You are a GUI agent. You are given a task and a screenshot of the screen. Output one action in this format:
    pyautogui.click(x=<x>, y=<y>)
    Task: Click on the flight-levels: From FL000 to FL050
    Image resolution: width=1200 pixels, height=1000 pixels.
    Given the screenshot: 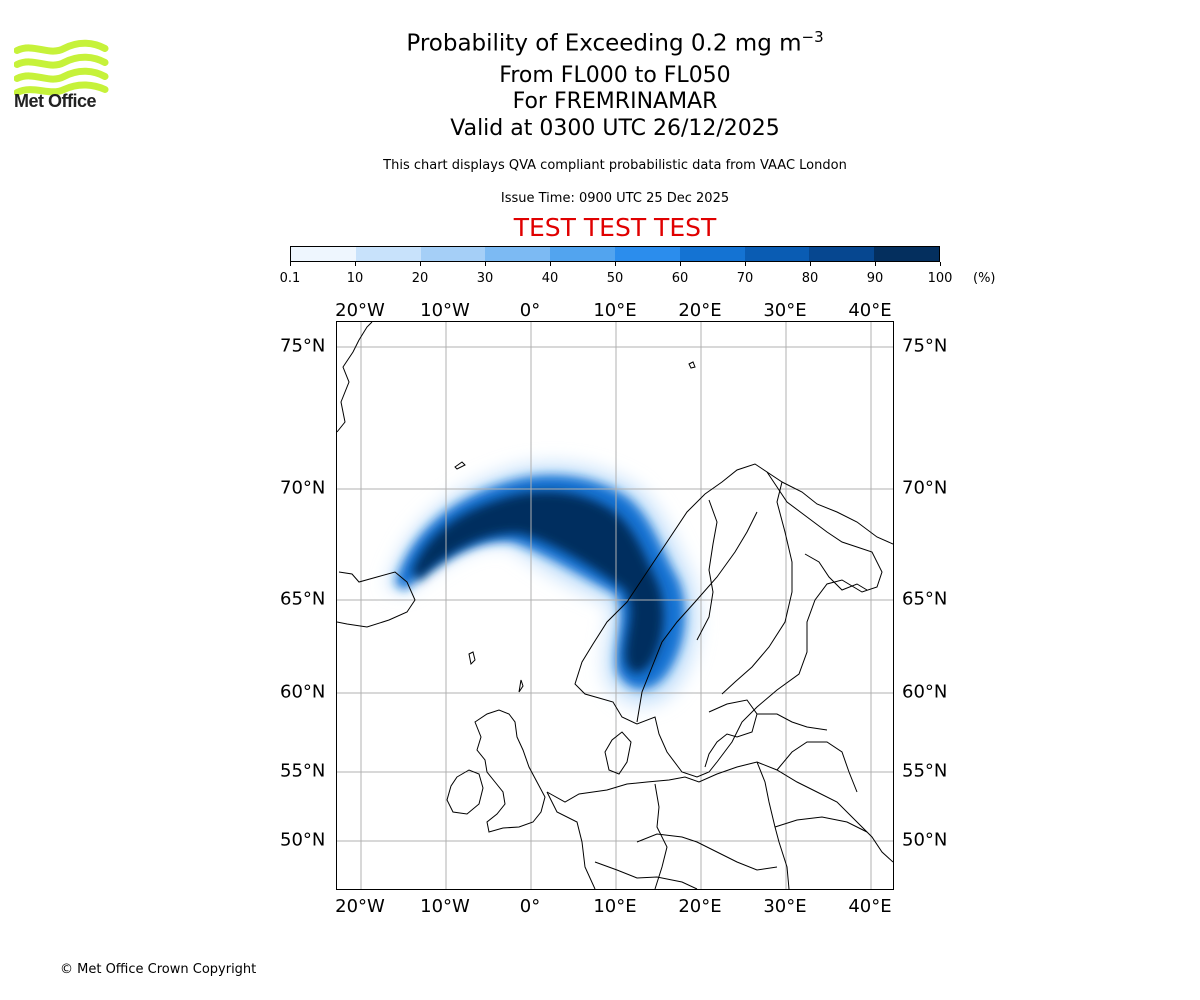 What is the action you would take?
    pyautogui.click(x=615, y=75)
    